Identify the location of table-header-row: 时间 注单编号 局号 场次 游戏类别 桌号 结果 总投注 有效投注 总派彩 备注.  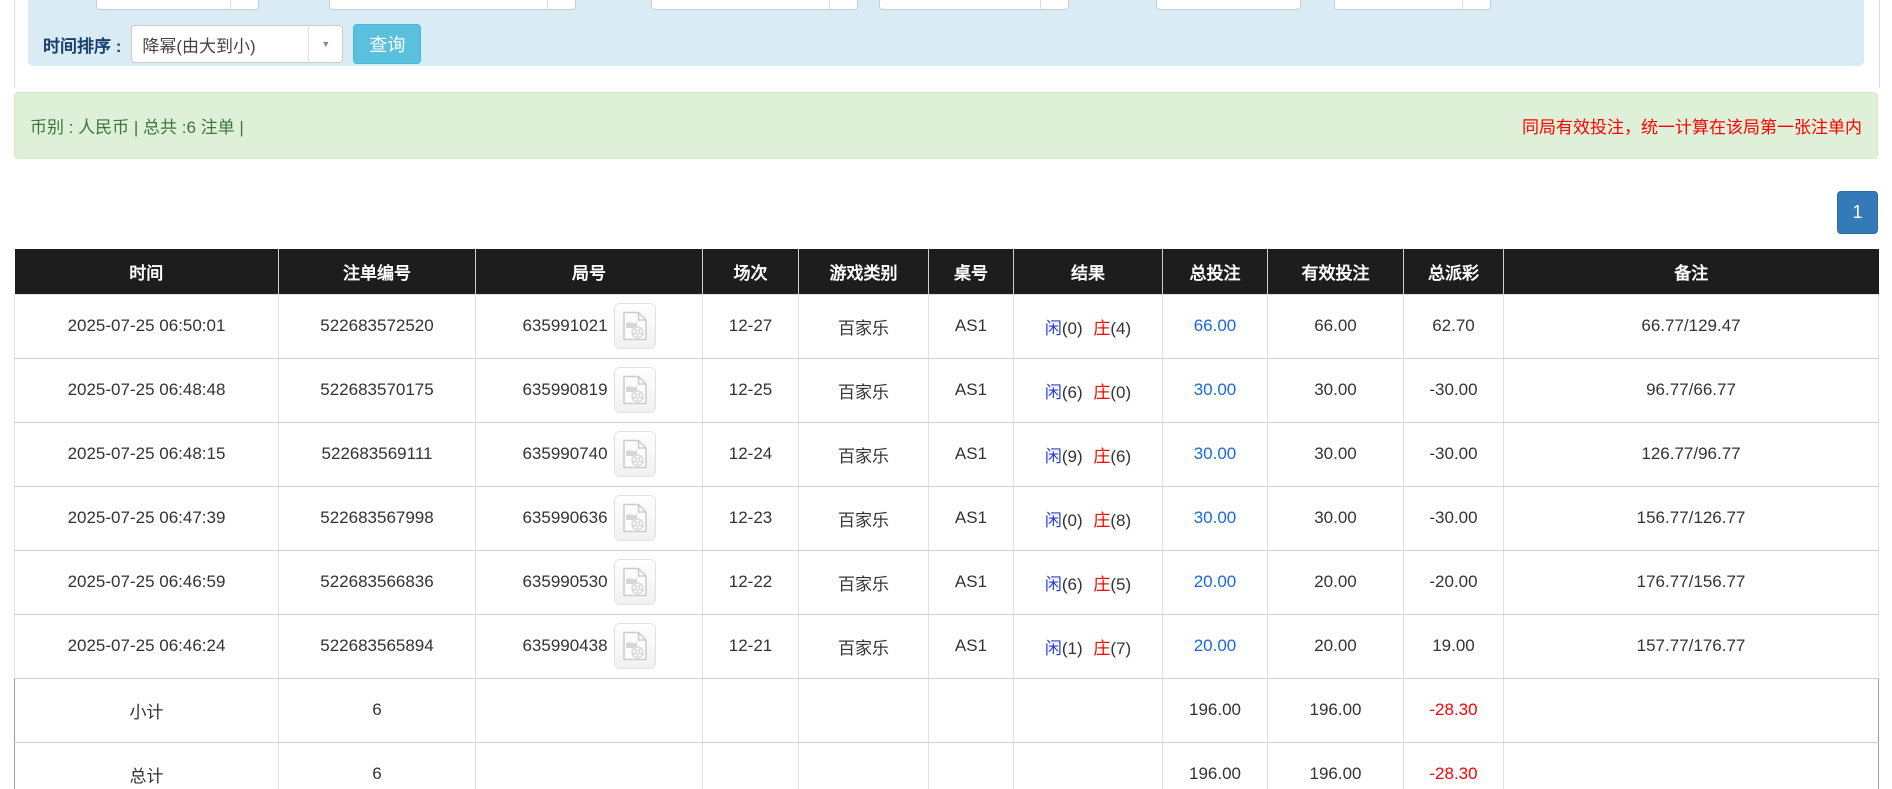
(946, 271).